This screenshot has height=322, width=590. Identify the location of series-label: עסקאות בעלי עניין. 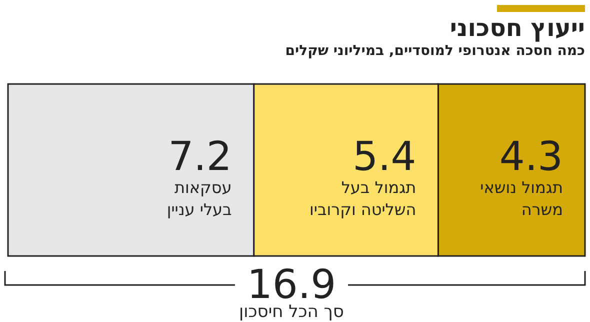
(199, 198).